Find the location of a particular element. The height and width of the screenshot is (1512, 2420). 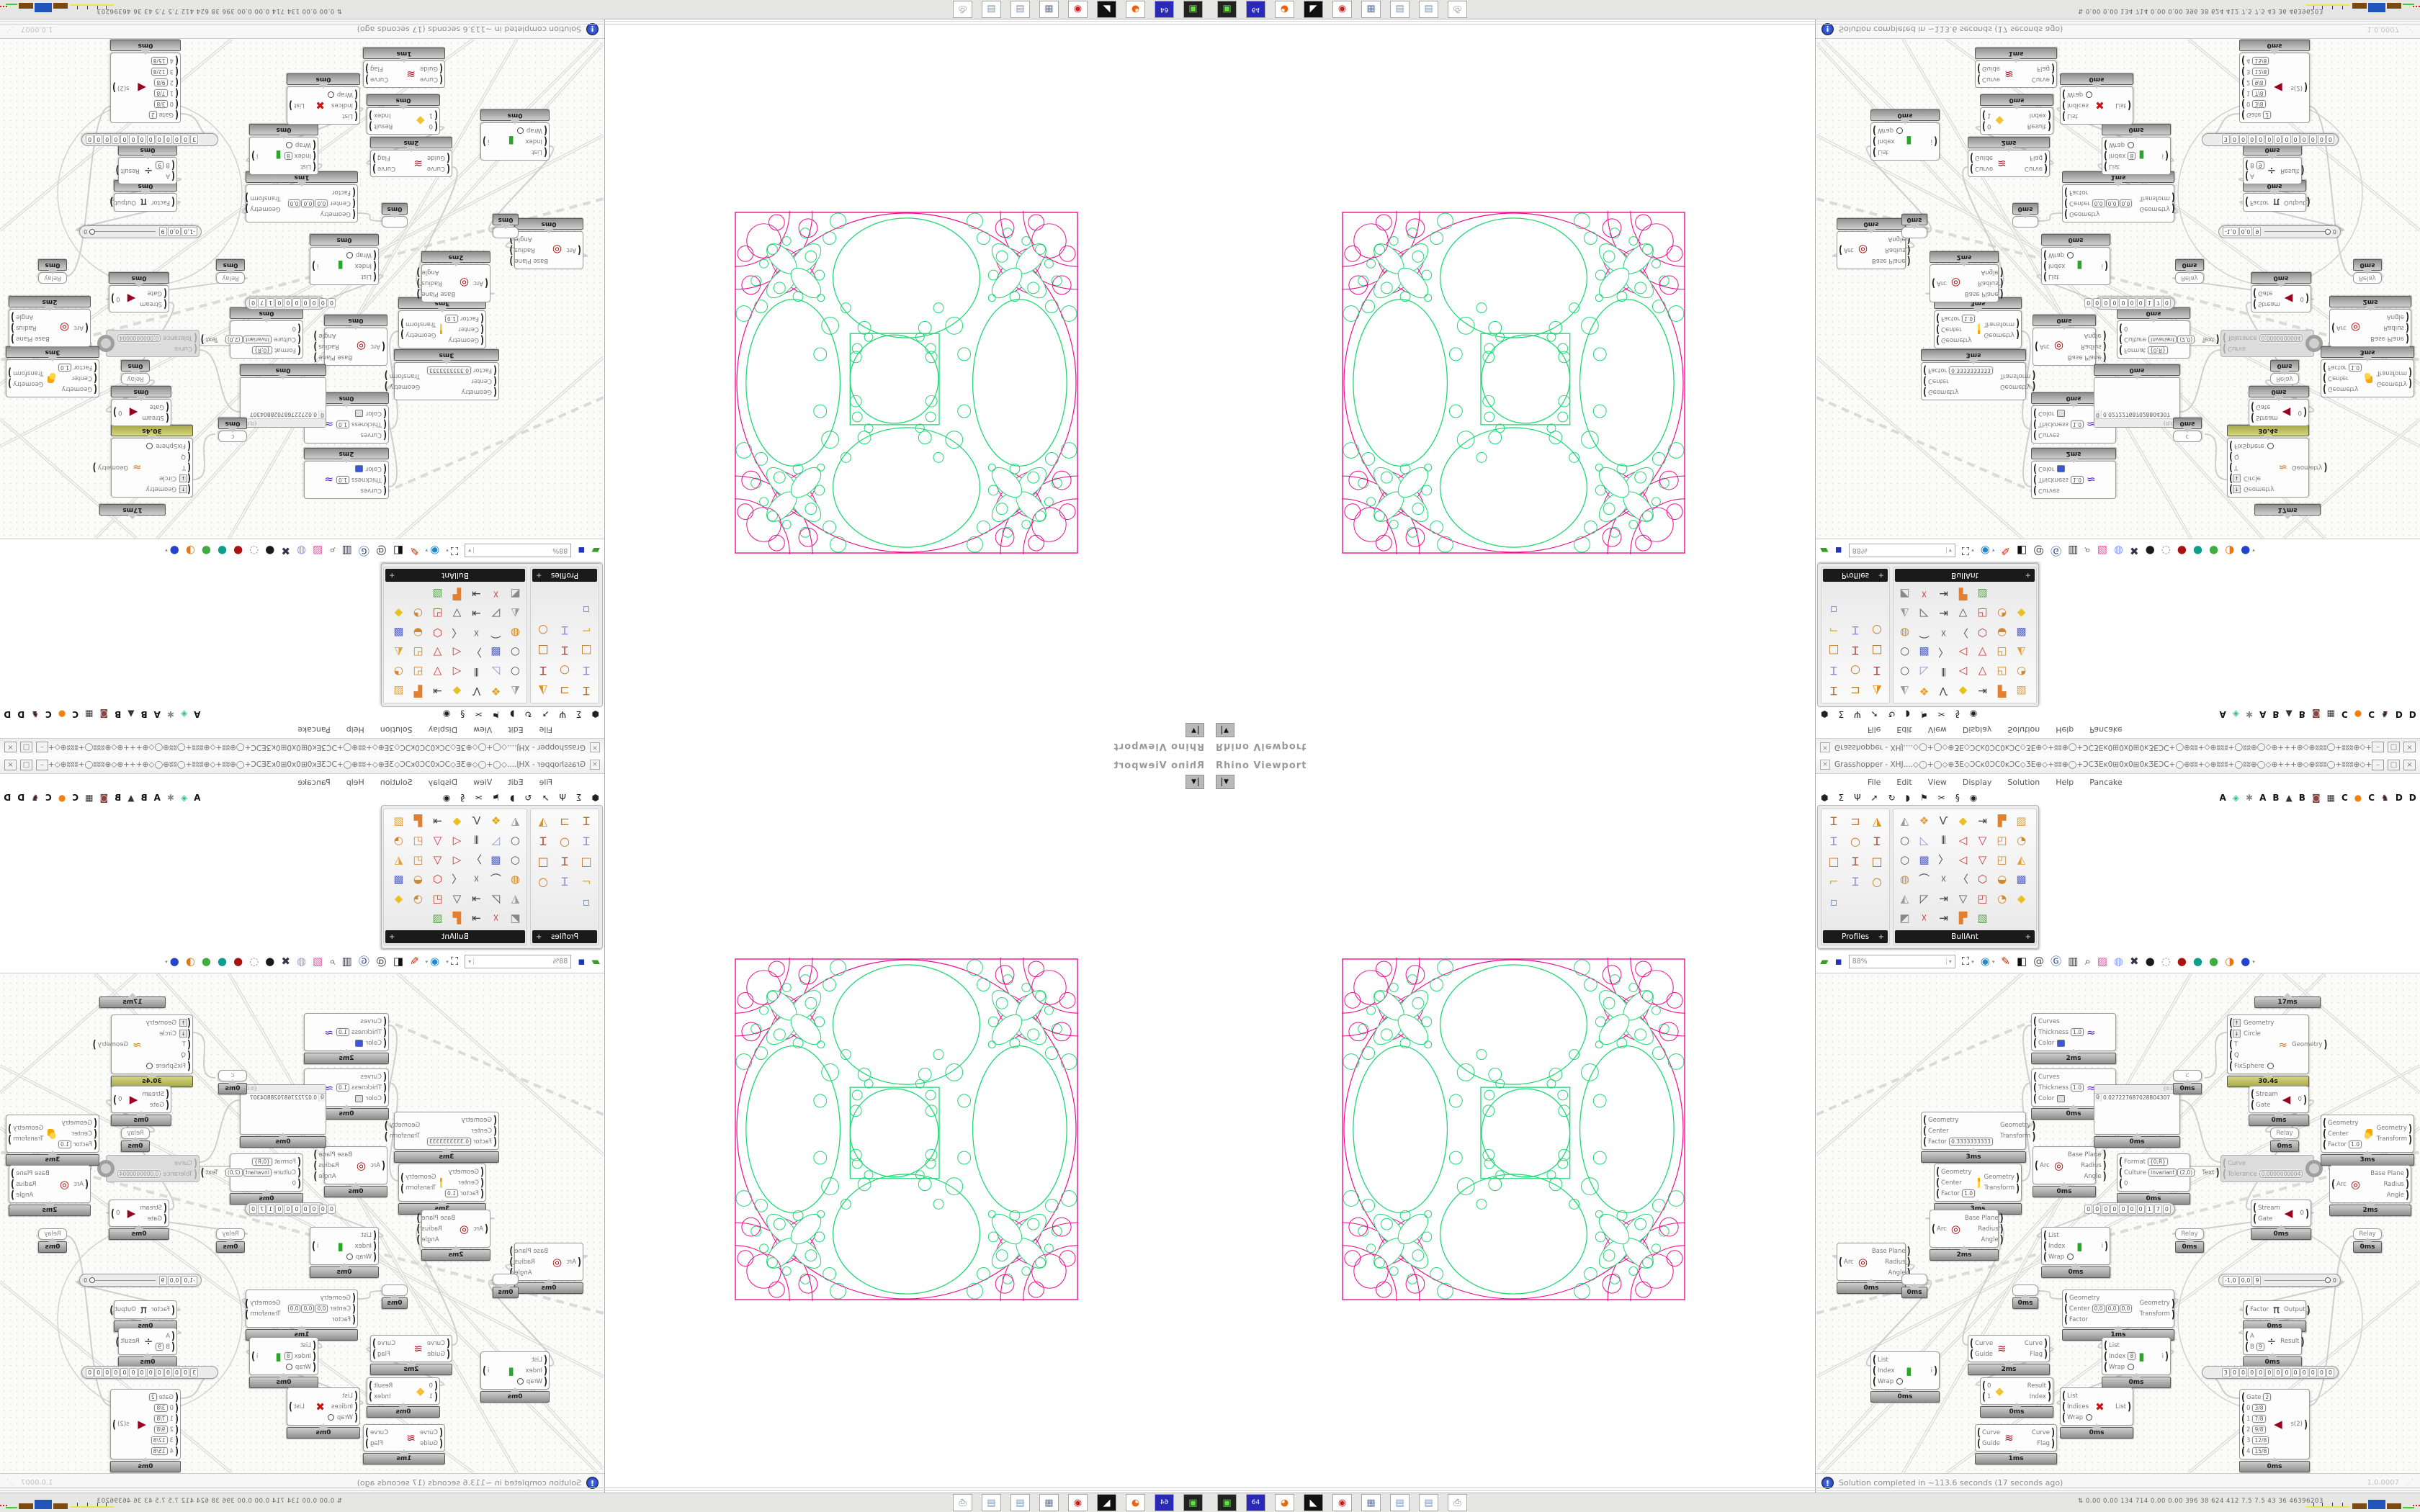

menu-item-view: View is located at coordinates (1937, 782).